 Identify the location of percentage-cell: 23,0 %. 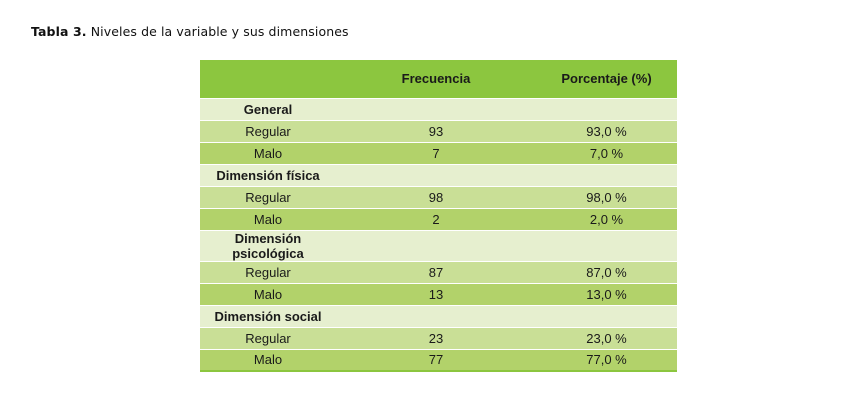
(606, 338).